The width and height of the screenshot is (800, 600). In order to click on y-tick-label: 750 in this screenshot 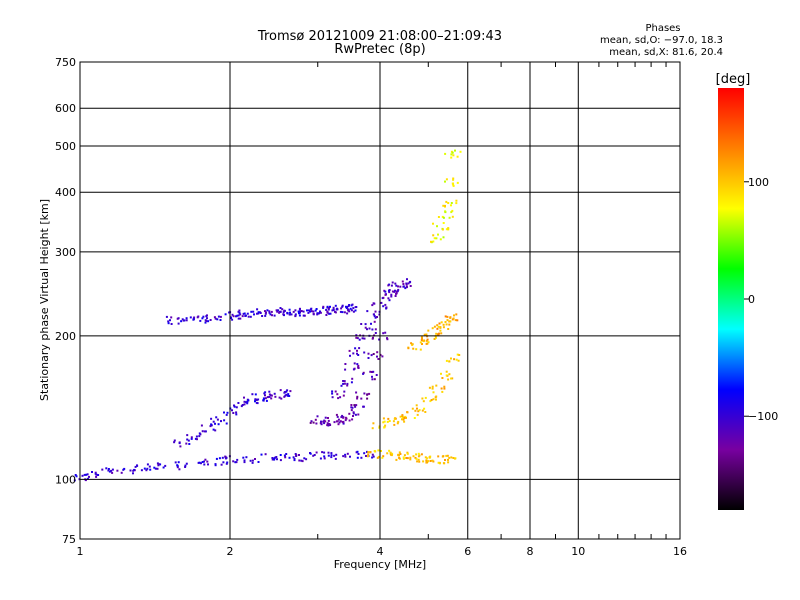, I will do `click(65, 62)`.